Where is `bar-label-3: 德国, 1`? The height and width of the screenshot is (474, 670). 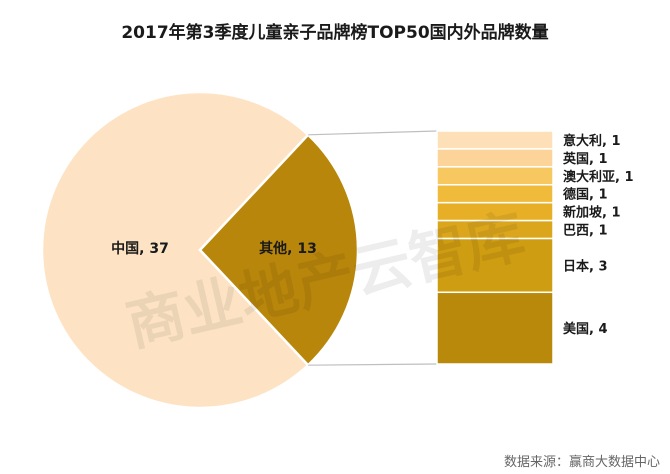 bar-label-3: 德国, 1 is located at coordinates (585, 195).